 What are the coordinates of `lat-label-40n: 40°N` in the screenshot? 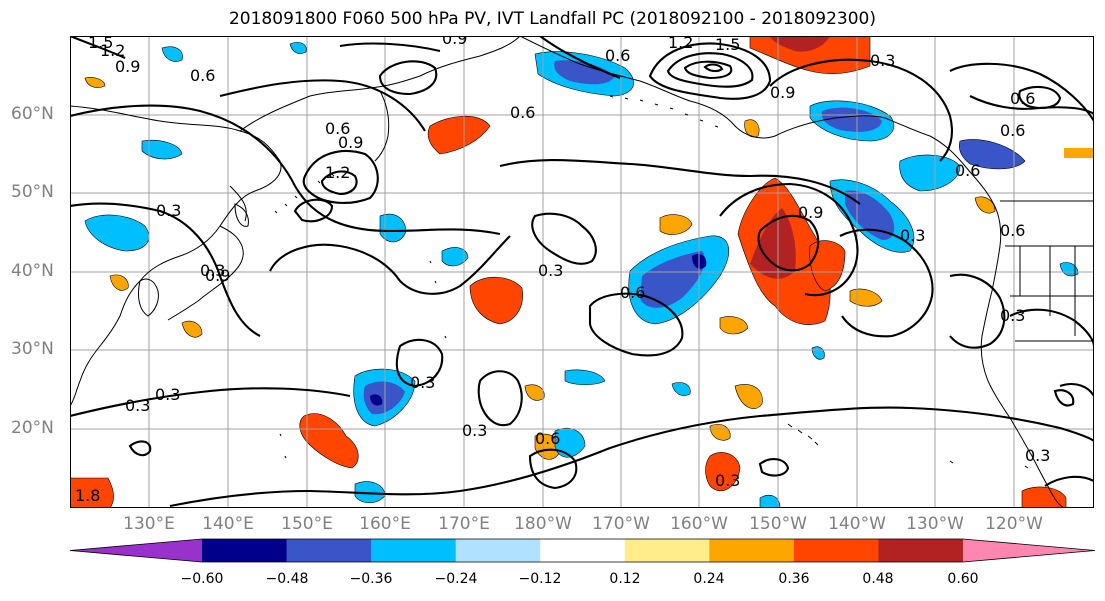 It's located at (32, 271).